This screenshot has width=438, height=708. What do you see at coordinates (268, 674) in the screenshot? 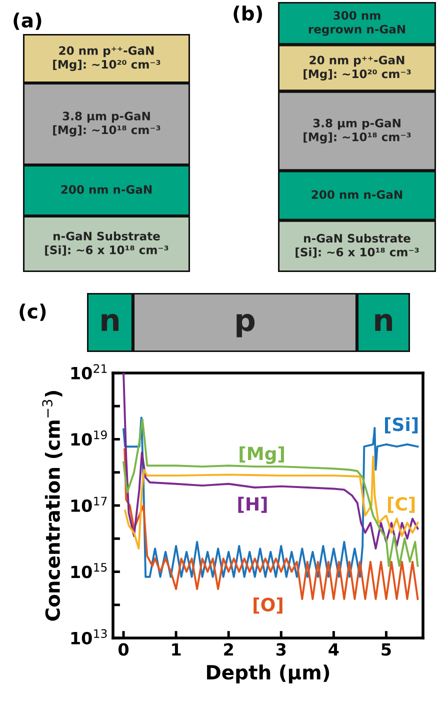
I see `x-axis-title: Depth (µm)` at bounding box center [268, 674].